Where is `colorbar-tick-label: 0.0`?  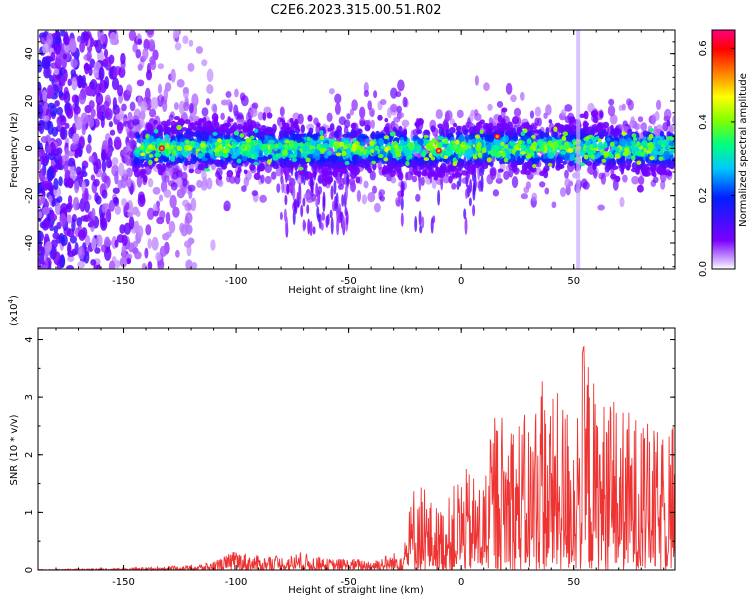
colorbar-tick-label: 0.0 is located at coordinates (703, 269).